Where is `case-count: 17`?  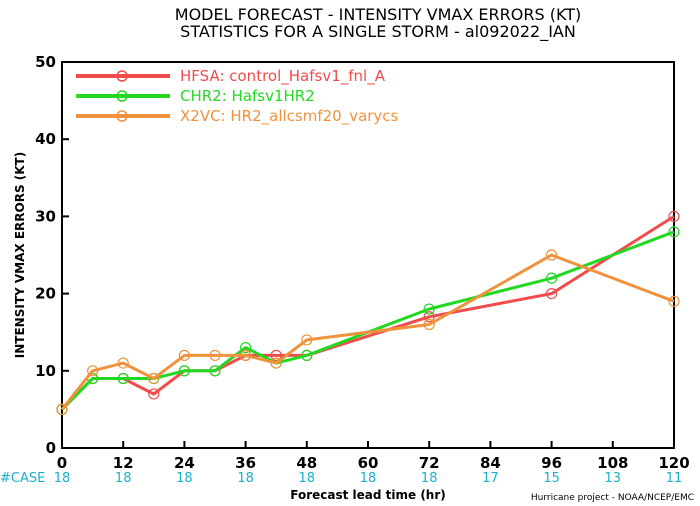 case-count: 17 is located at coordinates (490, 478).